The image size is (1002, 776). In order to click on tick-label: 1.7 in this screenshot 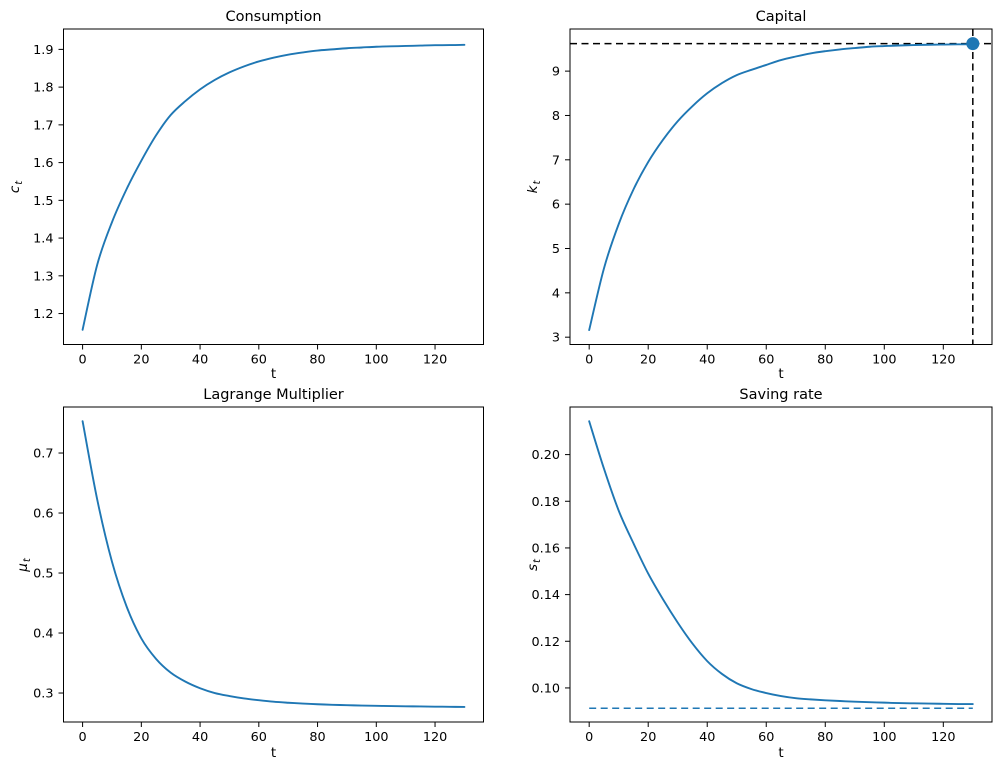, I will do `click(43, 125)`.